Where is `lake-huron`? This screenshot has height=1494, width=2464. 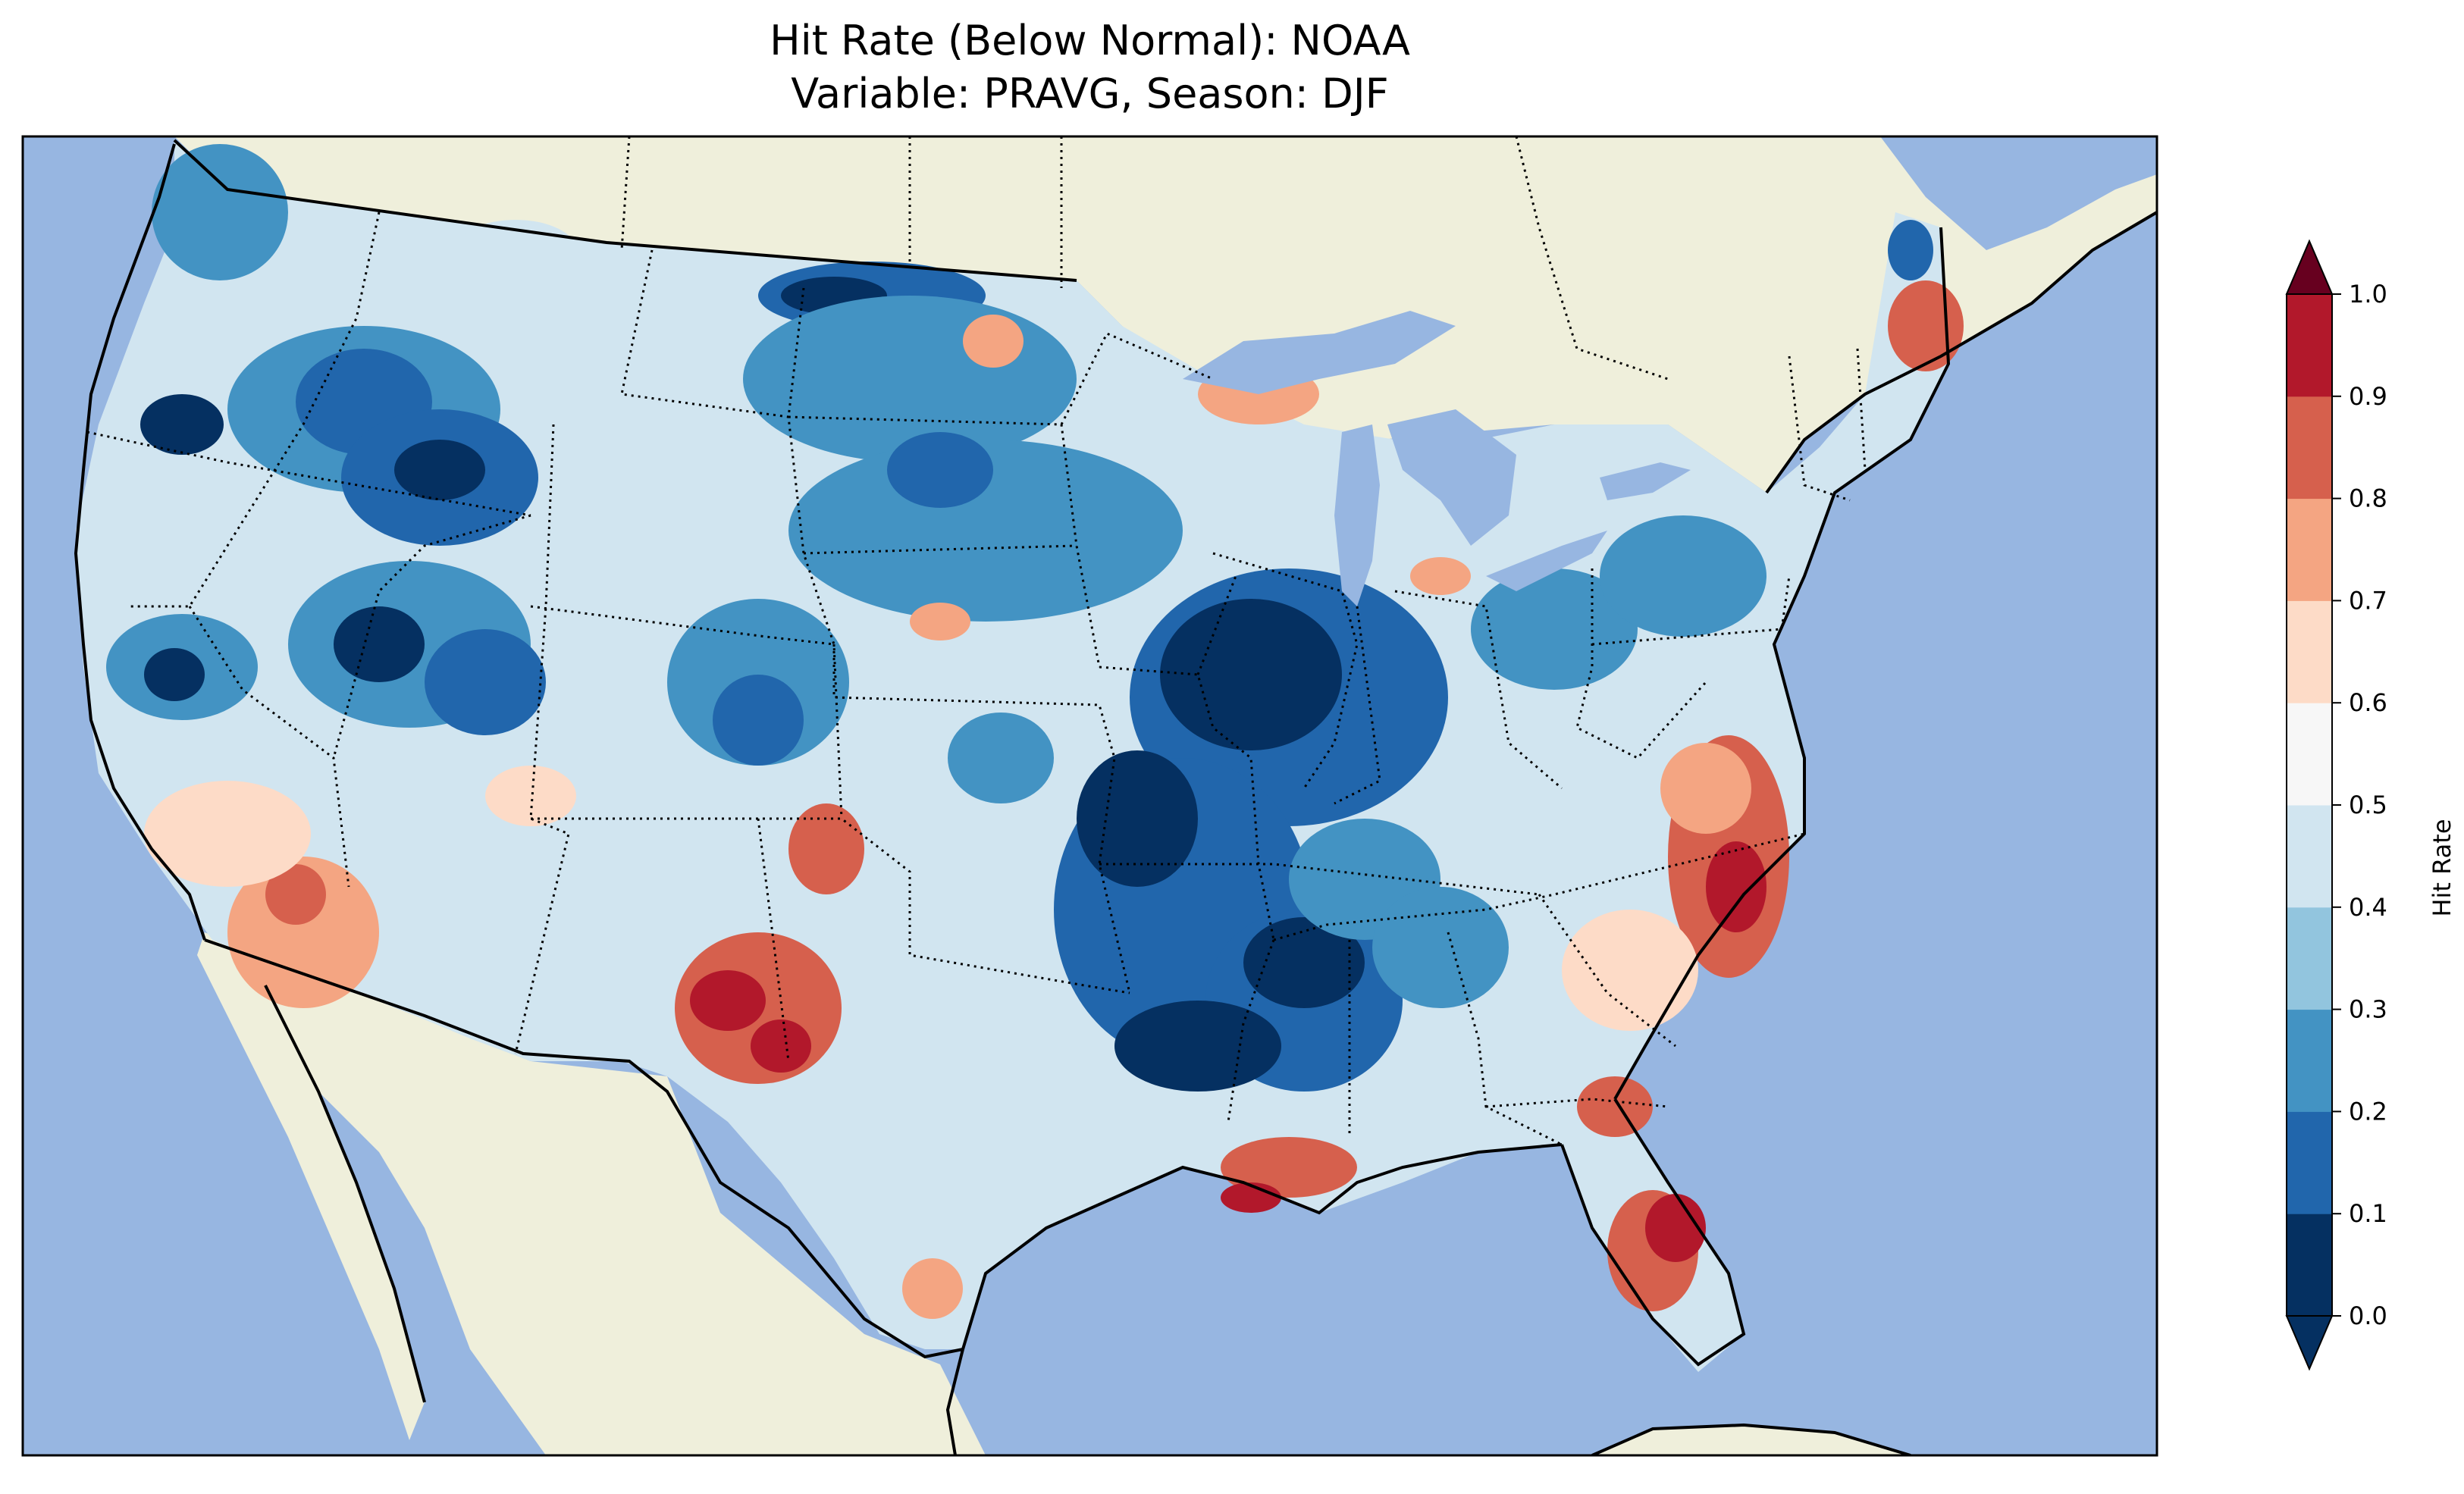
lake-huron is located at coordinates (1451, 477).